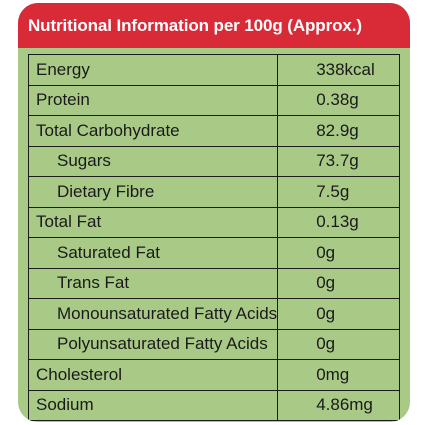 The height and width of the screenshot is (425, 425). I want to click on nutrient-value: 82.9g, so click(338, 131).